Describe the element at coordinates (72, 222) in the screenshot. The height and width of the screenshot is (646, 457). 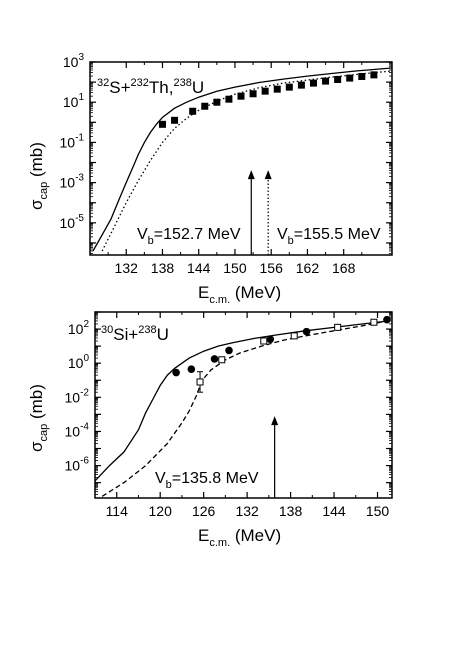
I see `y-tick-label: 10⁻⁵` at that location.